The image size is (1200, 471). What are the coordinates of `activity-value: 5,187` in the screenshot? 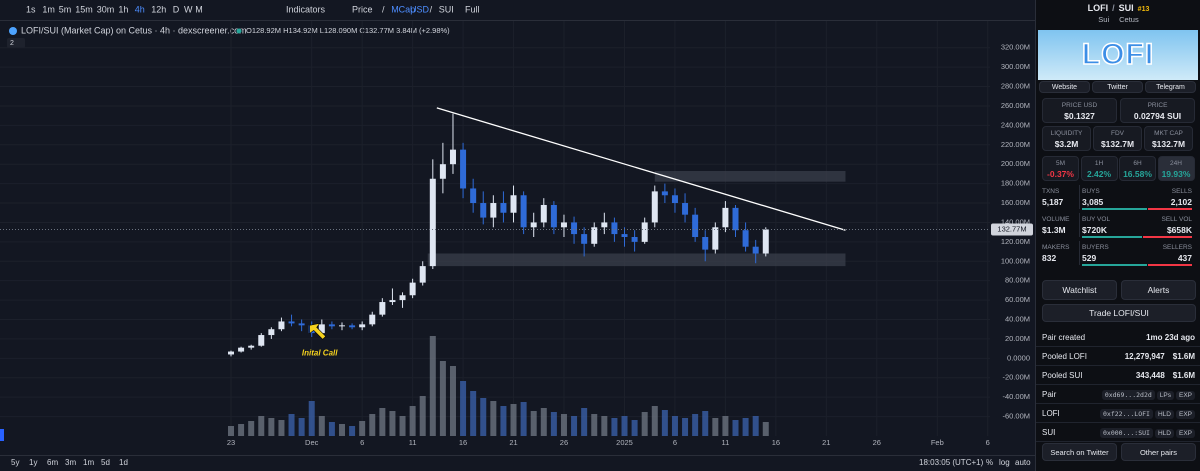 It's located at (1053, 202).